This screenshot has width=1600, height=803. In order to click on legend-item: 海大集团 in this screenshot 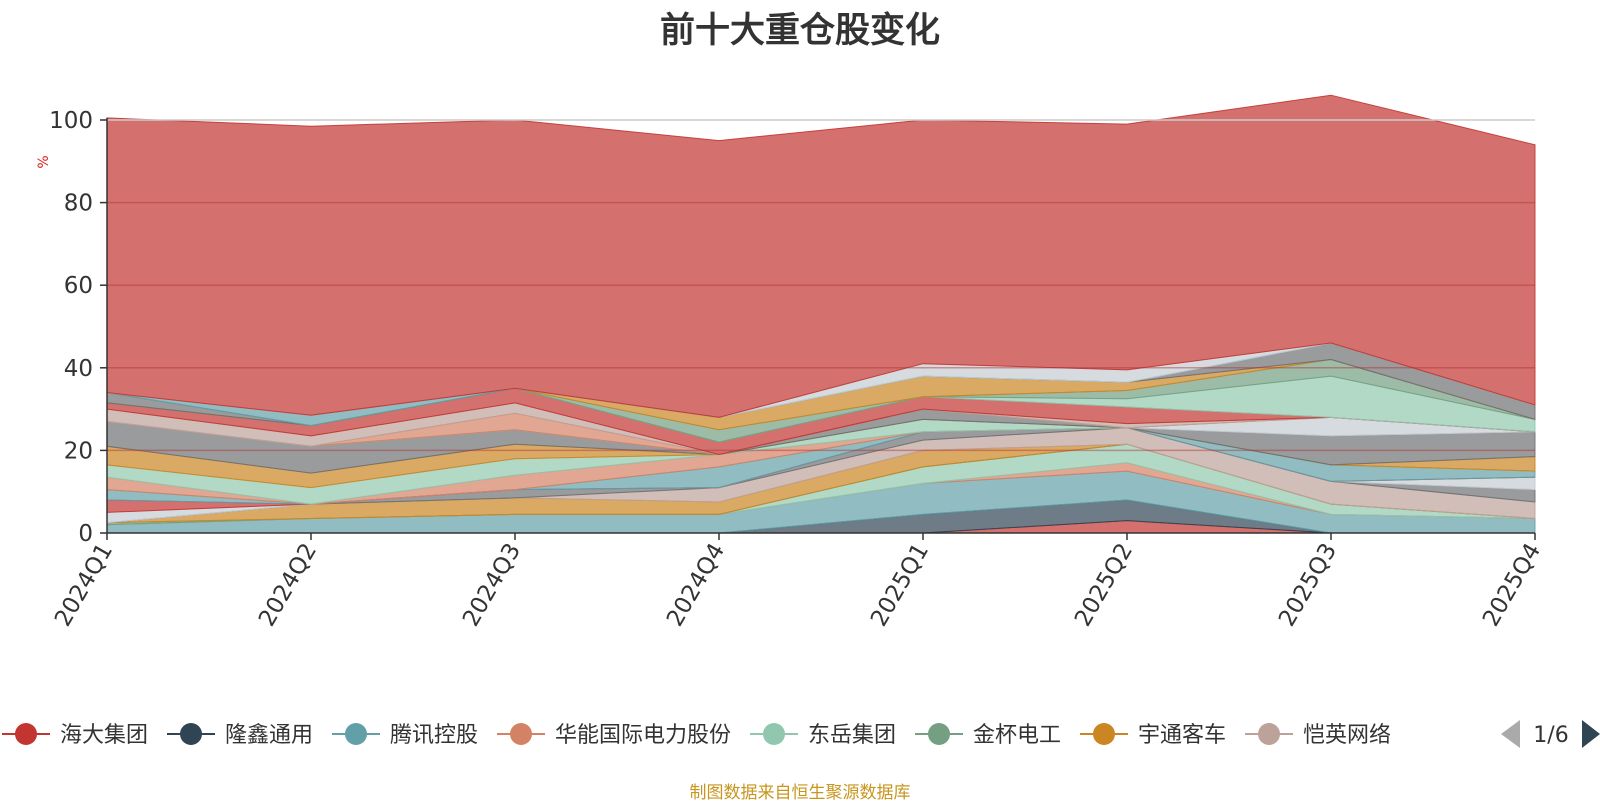, I will do `click(75, 735)`.